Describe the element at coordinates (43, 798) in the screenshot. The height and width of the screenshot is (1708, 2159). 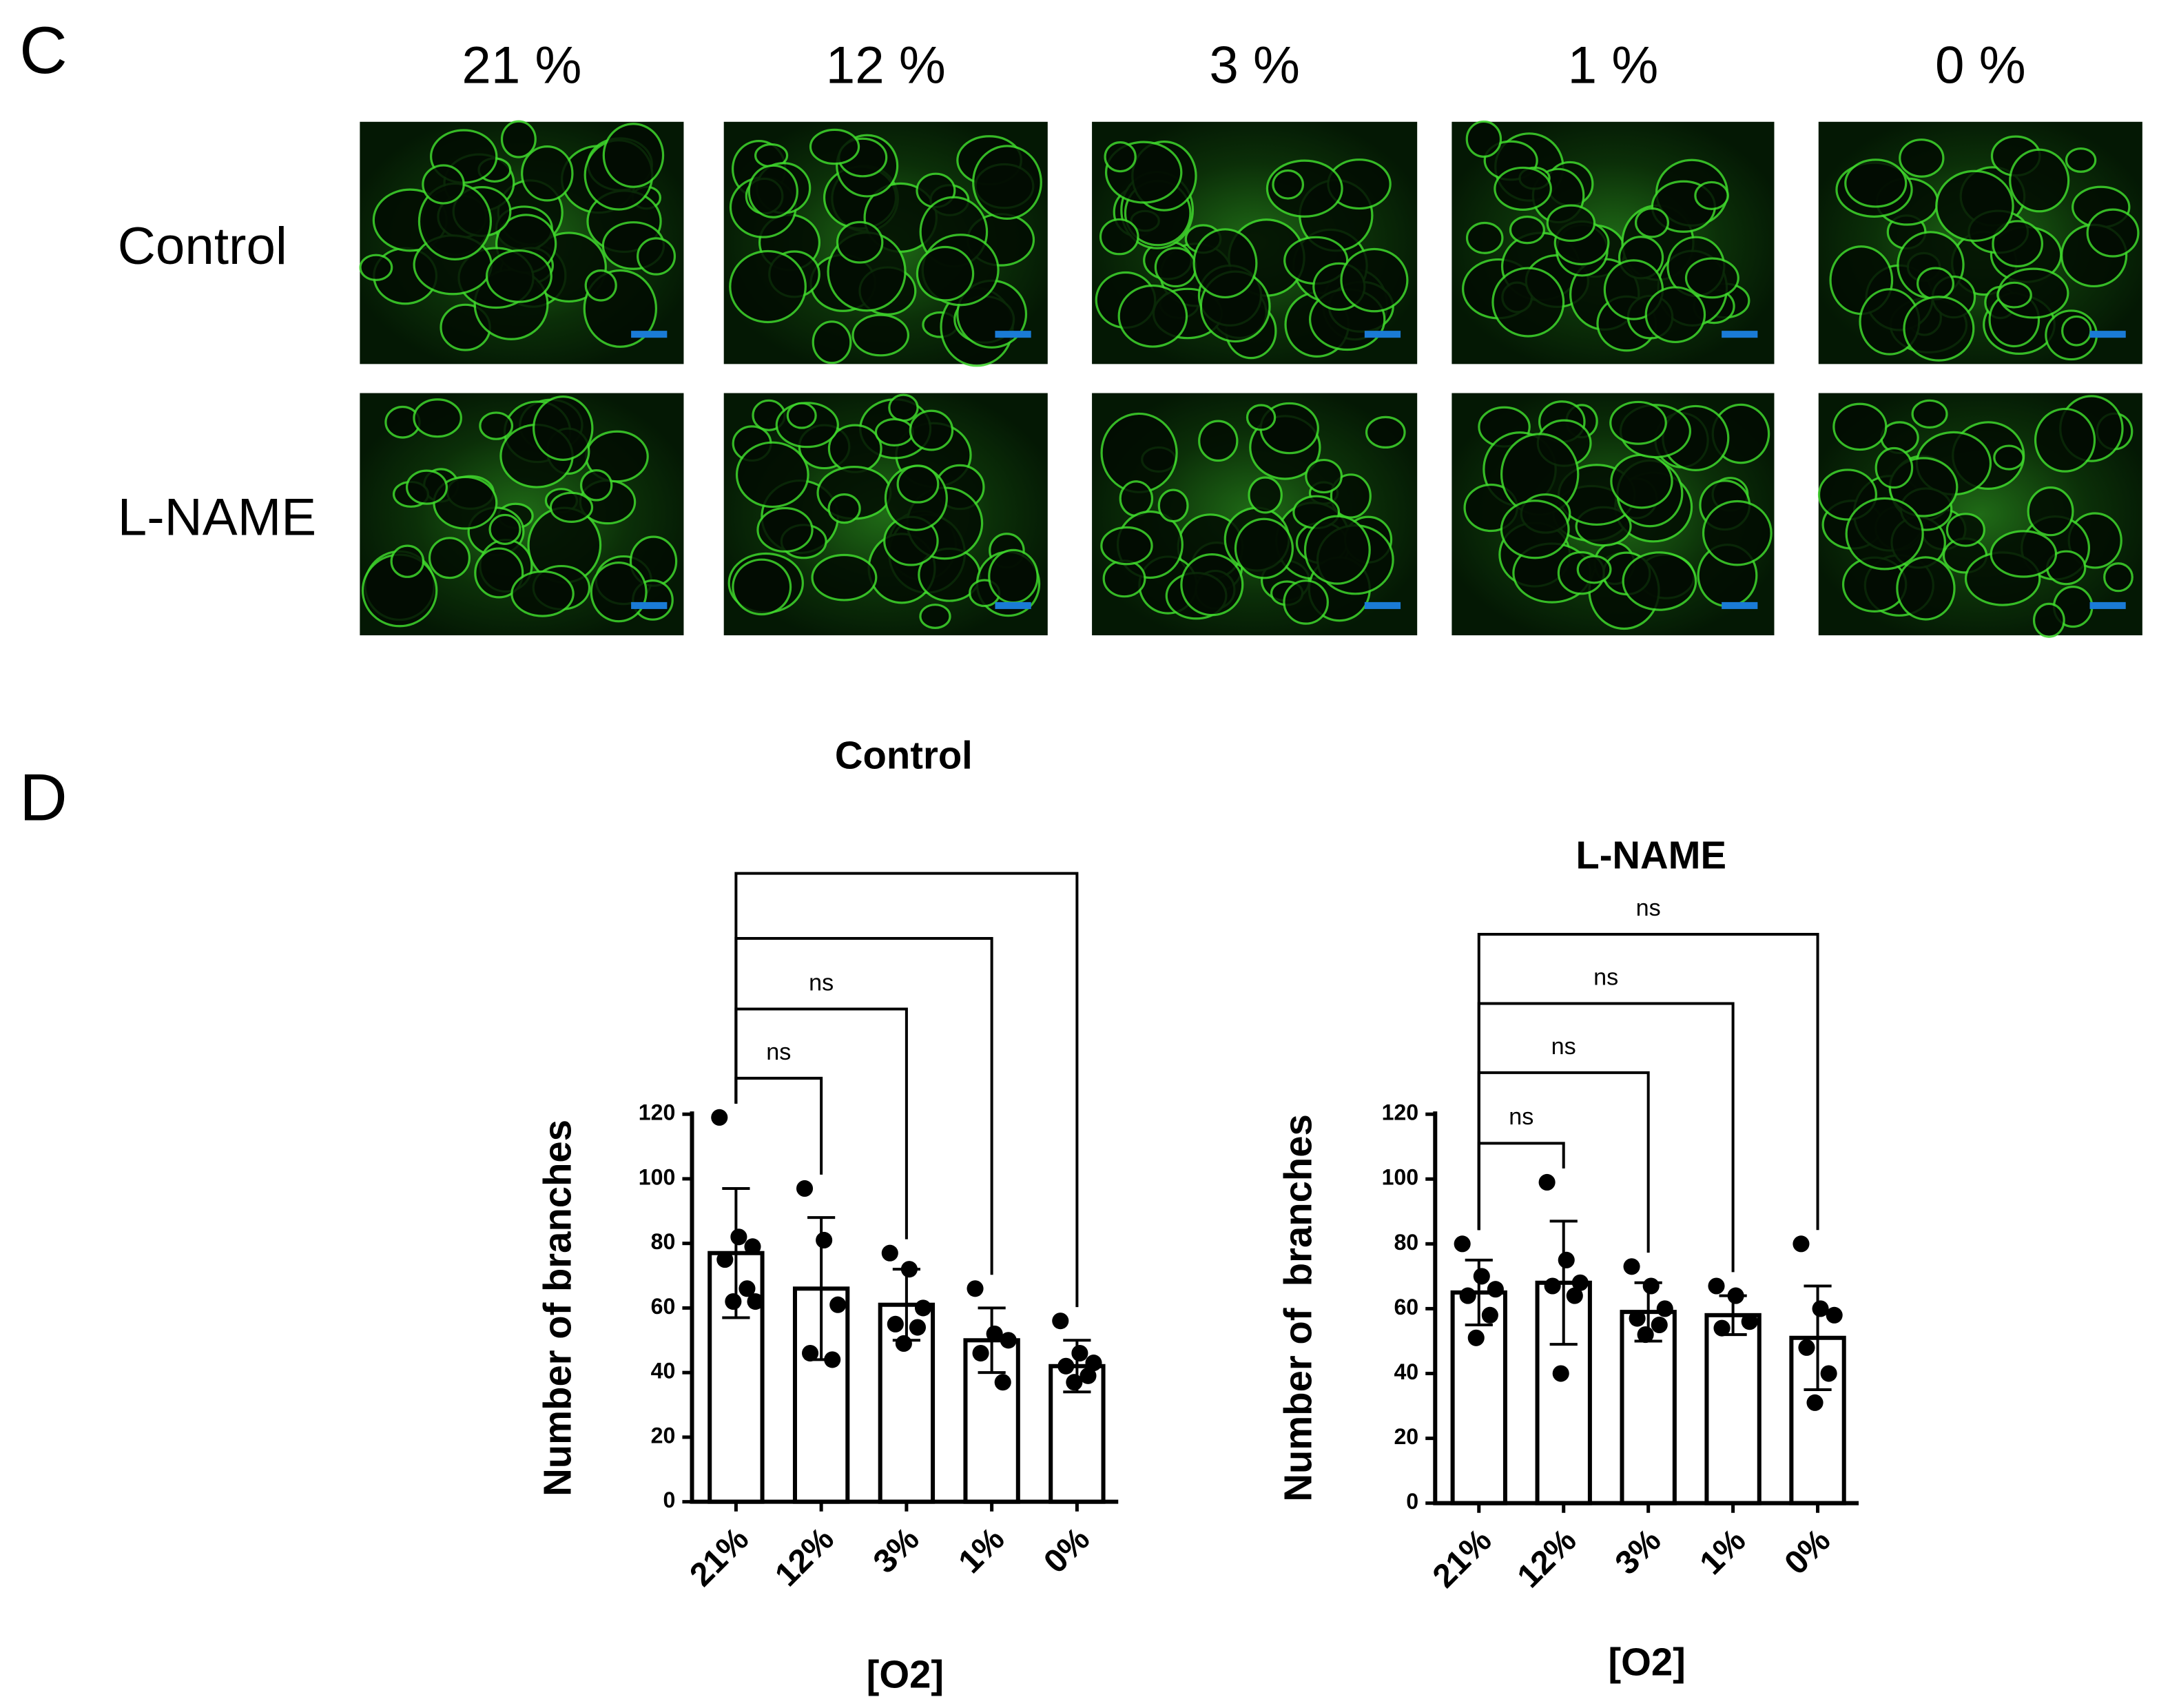
I see `panel-label: D` at that location.